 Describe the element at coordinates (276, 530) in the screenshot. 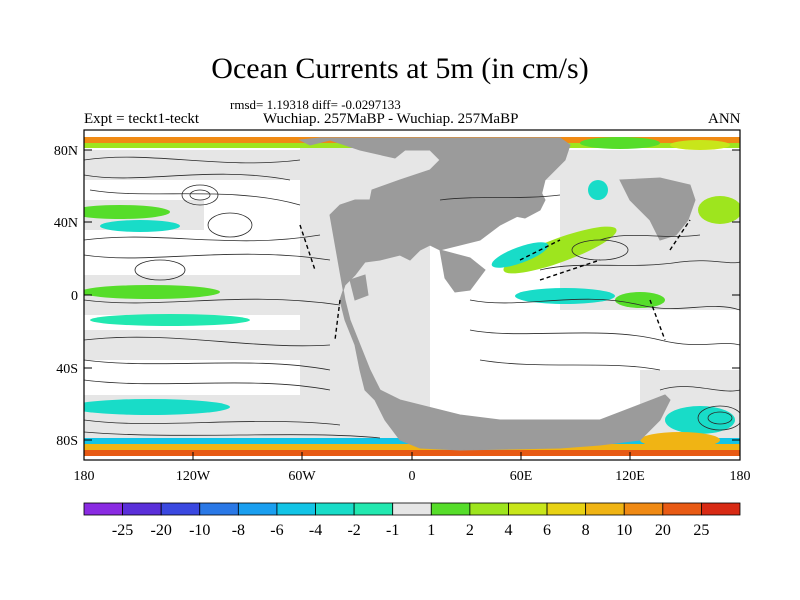

I see `colorbar-label: -6` at that location.